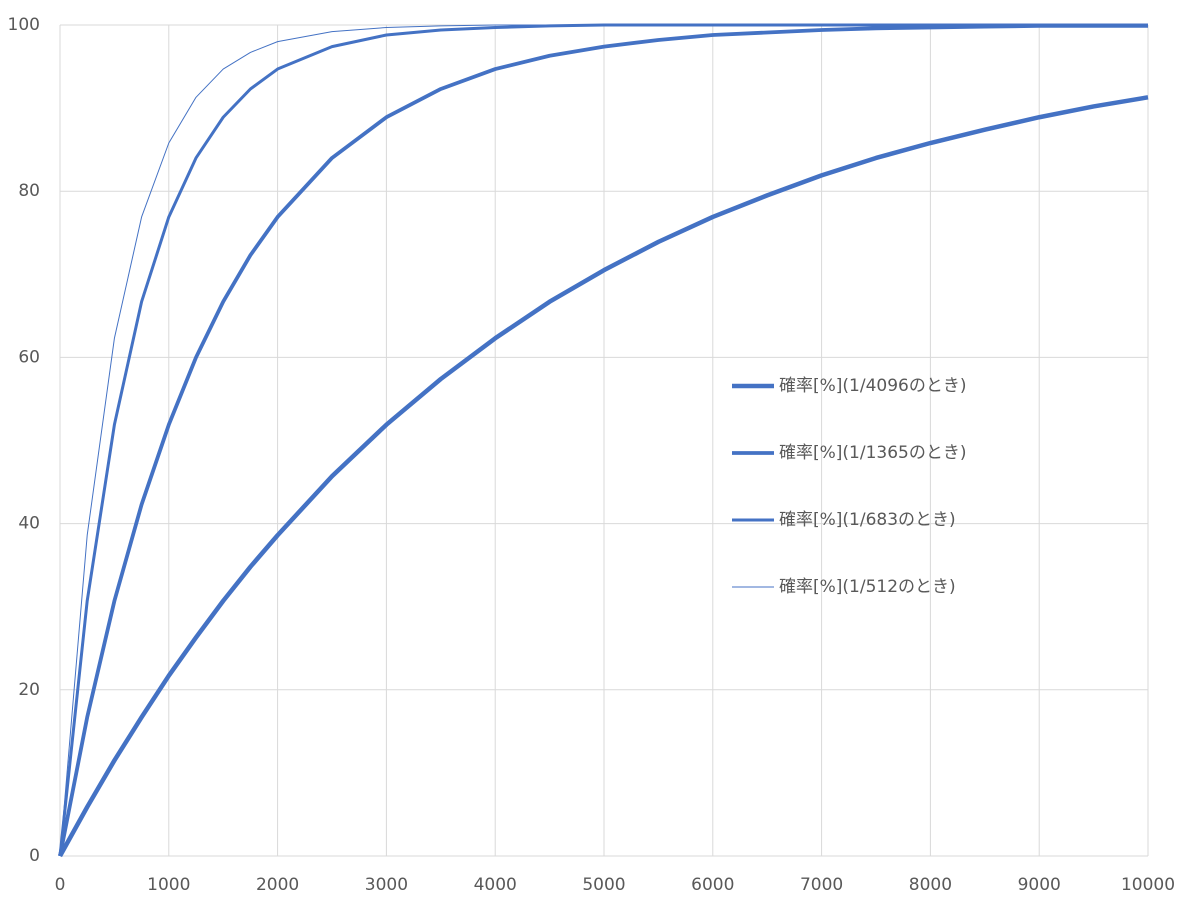  What do you see at coordinates (29, 357) in the screenshot?
I see `y-tick-label: 60` at bounding box center [29, 357].